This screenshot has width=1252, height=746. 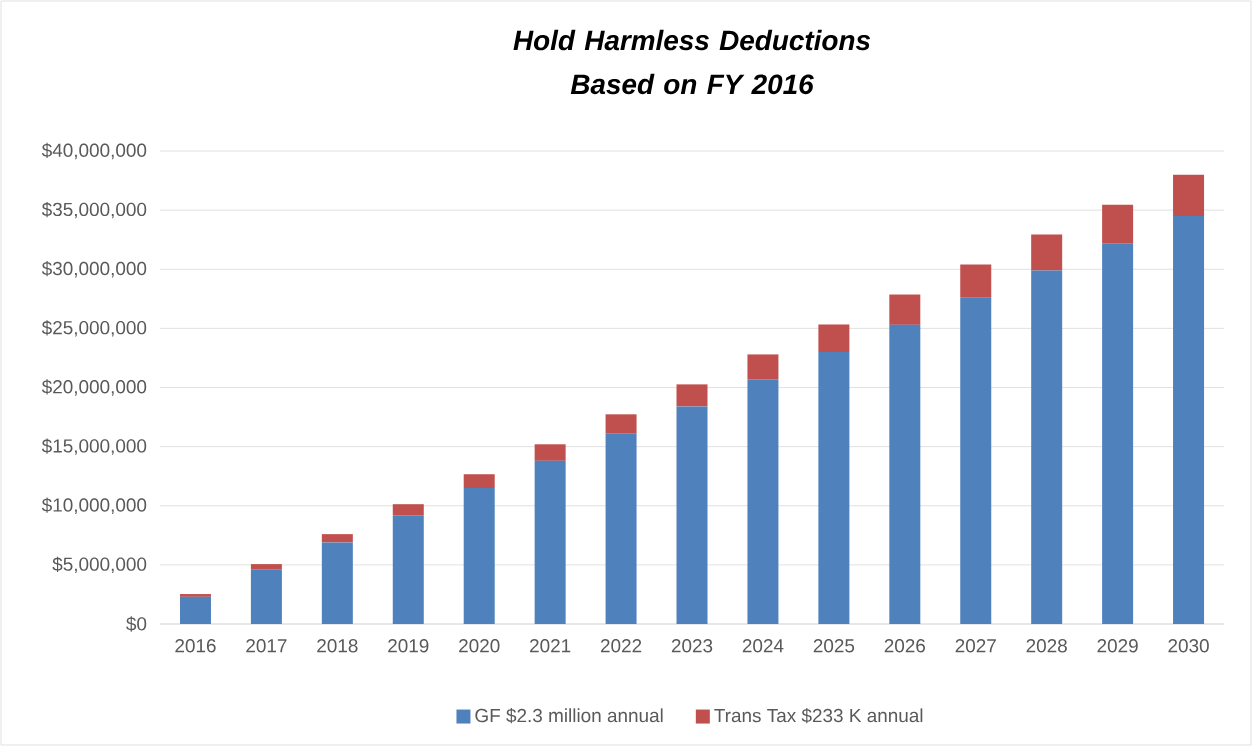 What do you see at coordinates (408, 646) in the screenshot?
I see `x-tick-label: 2019` at bounding box center [408, 646].